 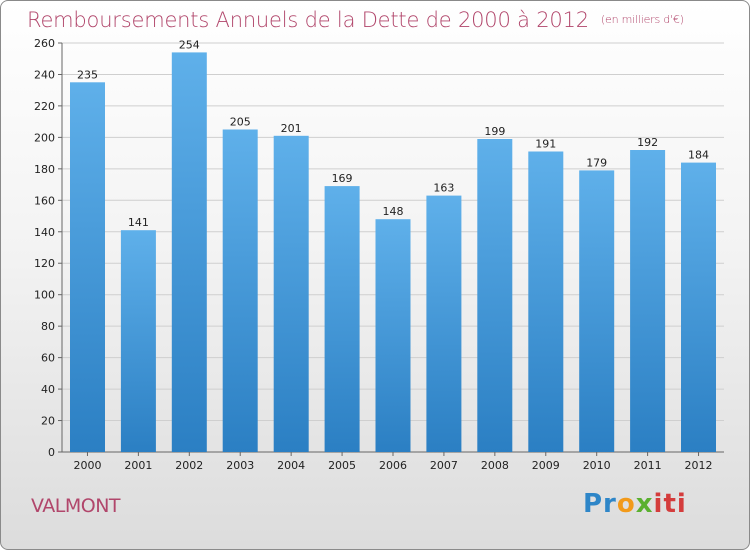 I want to click on bar-2009, so click(x=546, y=301).